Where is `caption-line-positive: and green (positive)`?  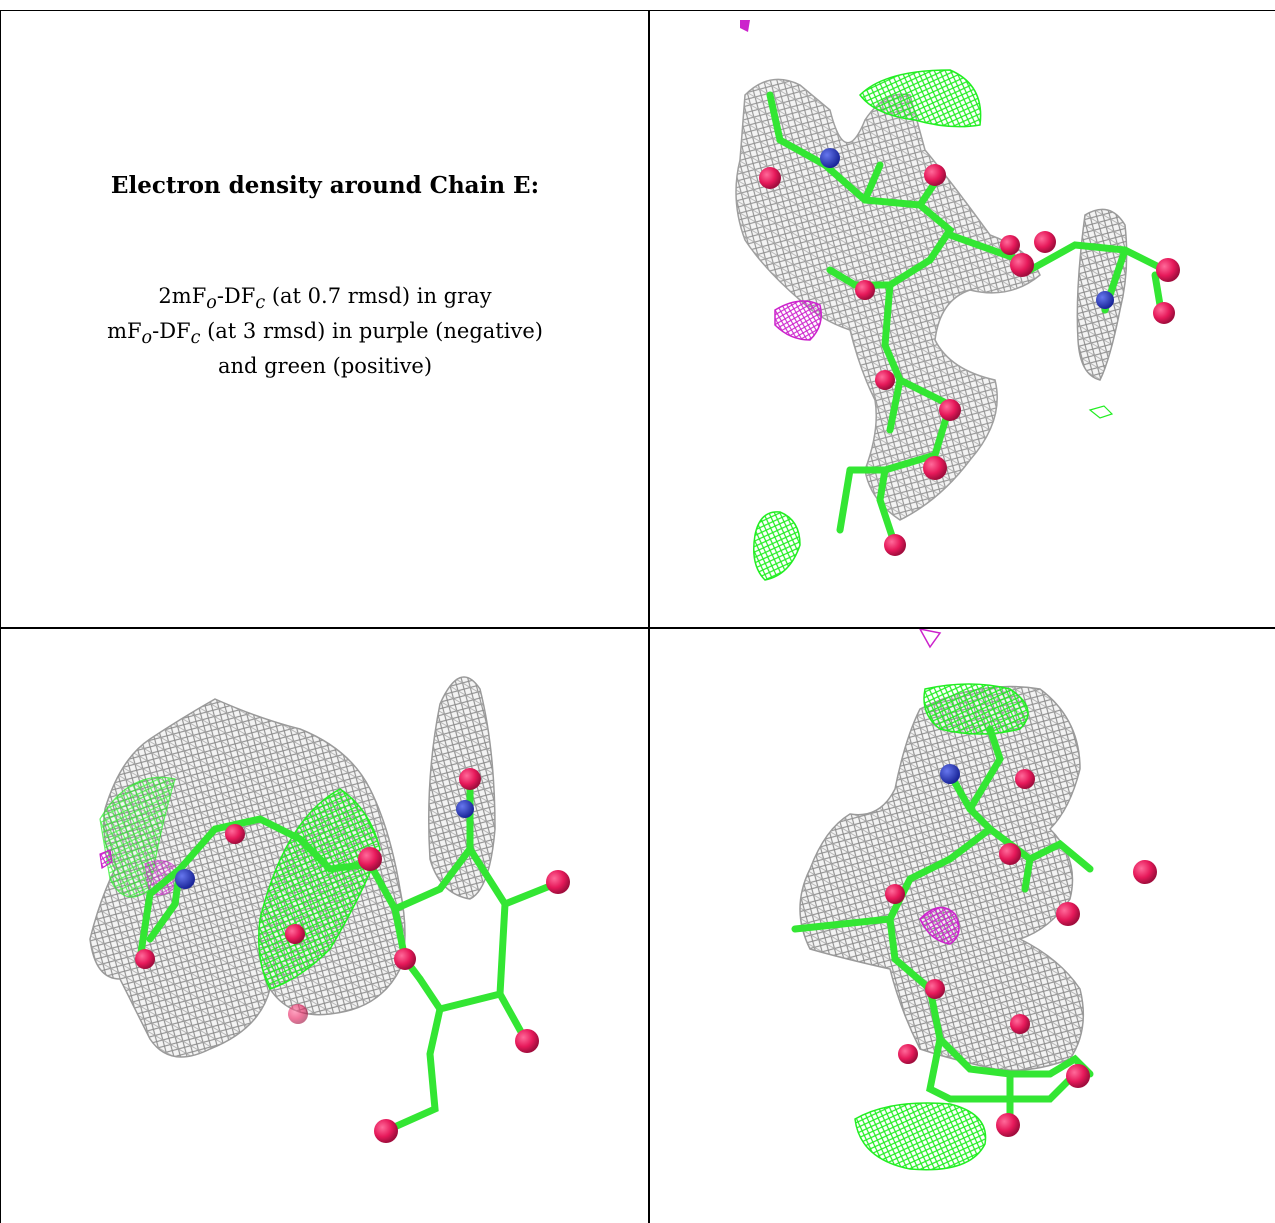
caption-line-positive: and green (positive) is located at coordinates (325, 366).